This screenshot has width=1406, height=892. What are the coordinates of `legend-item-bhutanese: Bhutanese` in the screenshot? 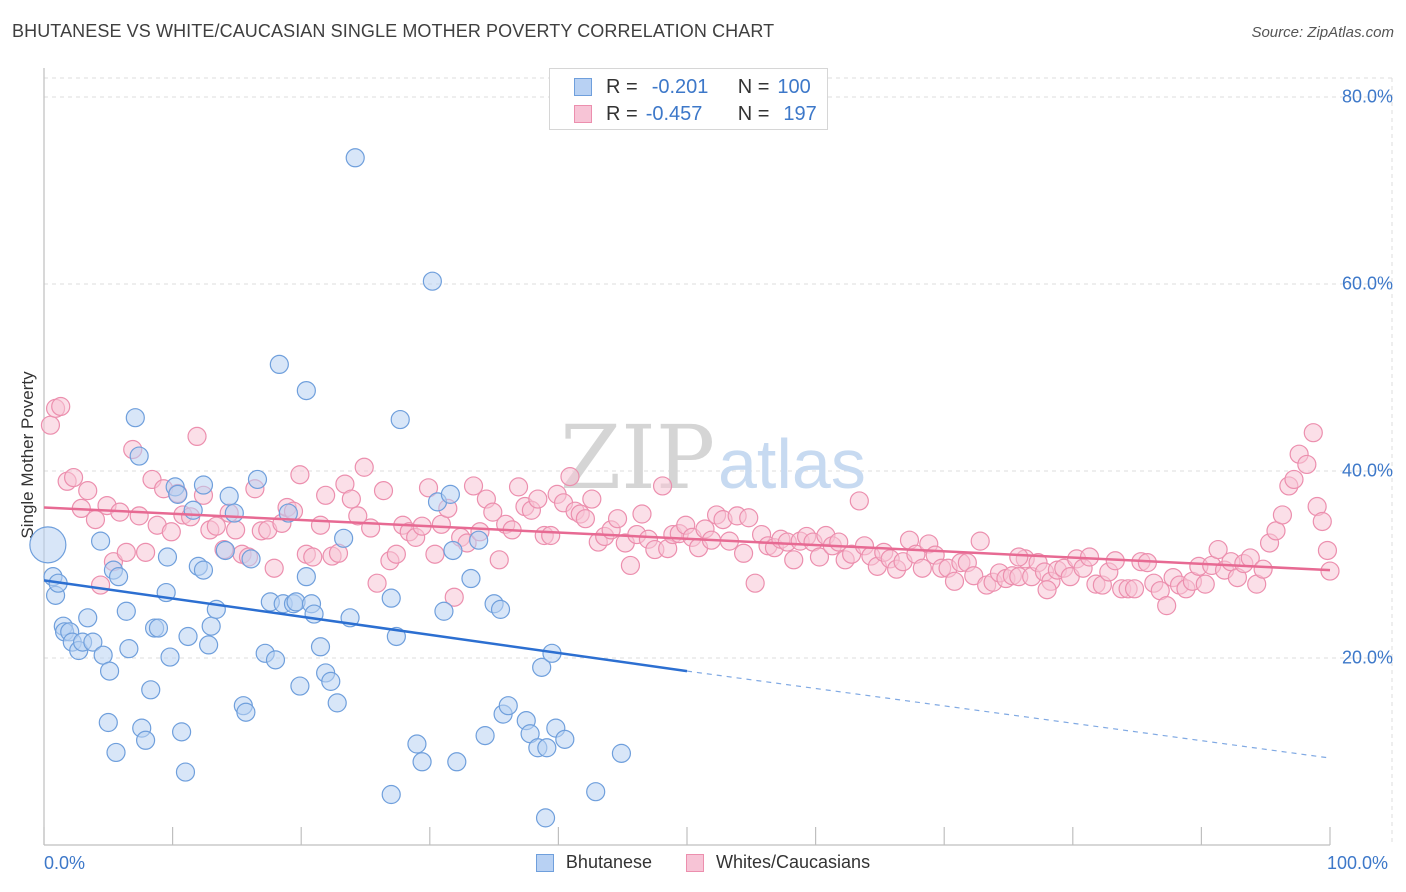 It's located at (593, 862).